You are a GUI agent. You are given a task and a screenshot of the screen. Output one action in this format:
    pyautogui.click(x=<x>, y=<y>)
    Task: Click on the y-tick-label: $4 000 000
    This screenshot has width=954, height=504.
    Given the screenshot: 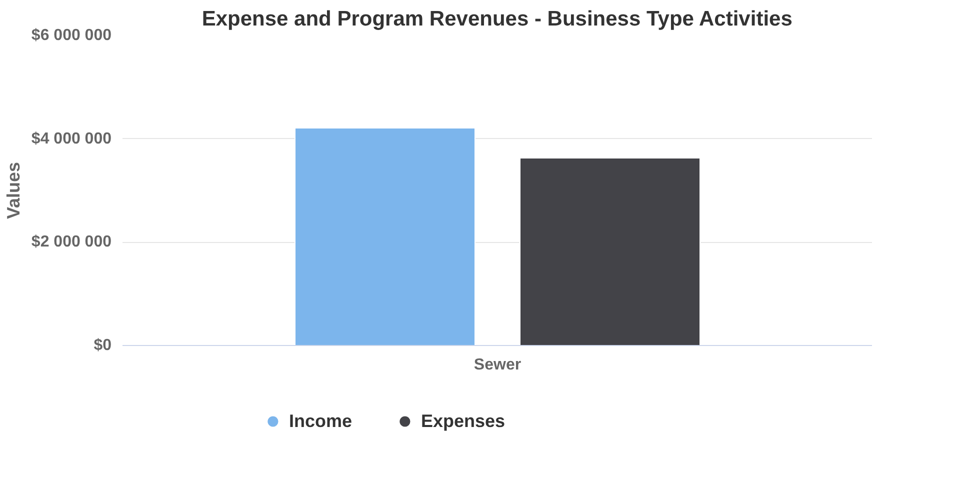 What is the action you would take?
    pyautogui.click(x=71, y=139)
    